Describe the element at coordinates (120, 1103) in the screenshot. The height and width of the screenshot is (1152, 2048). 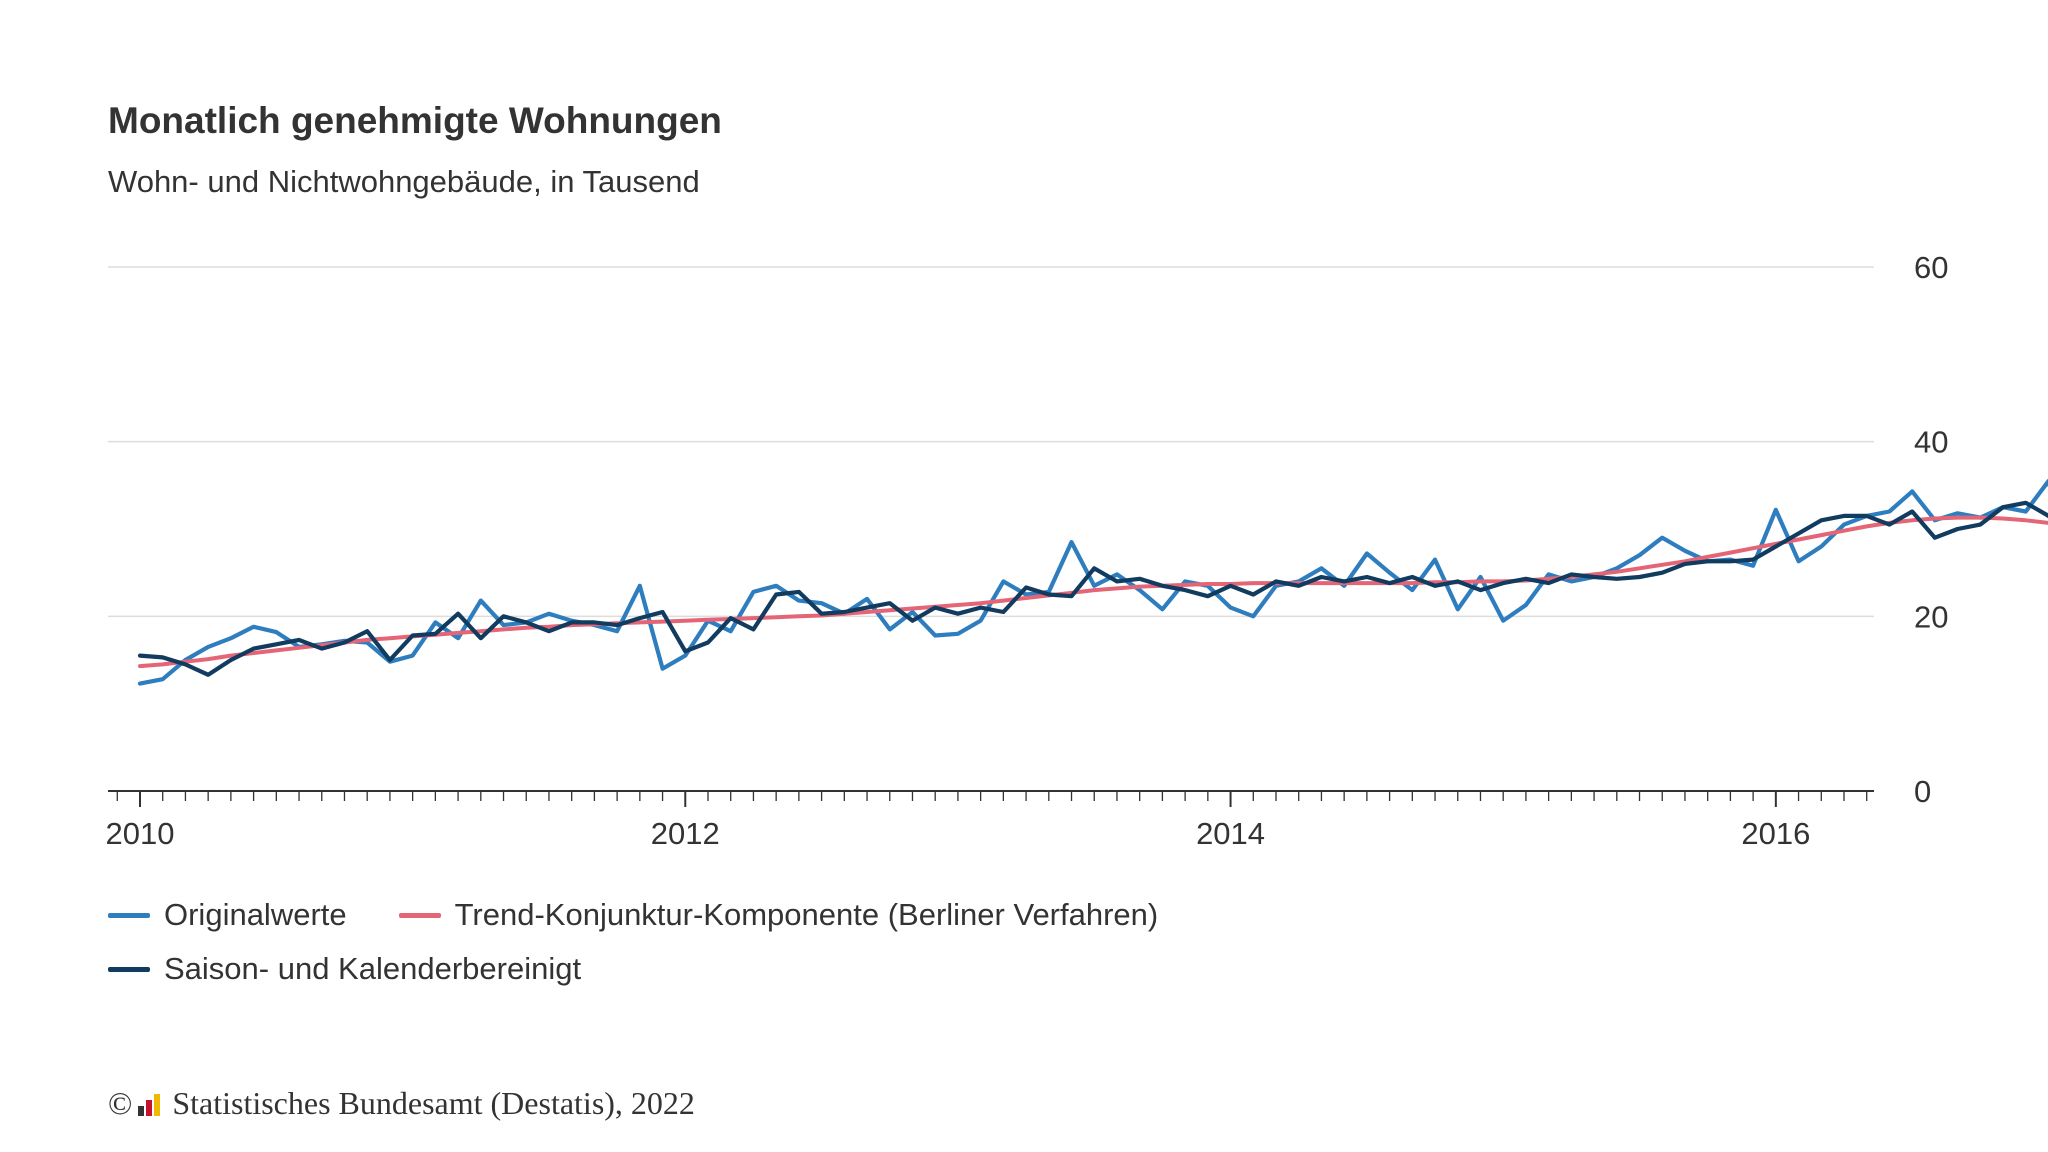
I see `copyright-symbol: ©` at that location.